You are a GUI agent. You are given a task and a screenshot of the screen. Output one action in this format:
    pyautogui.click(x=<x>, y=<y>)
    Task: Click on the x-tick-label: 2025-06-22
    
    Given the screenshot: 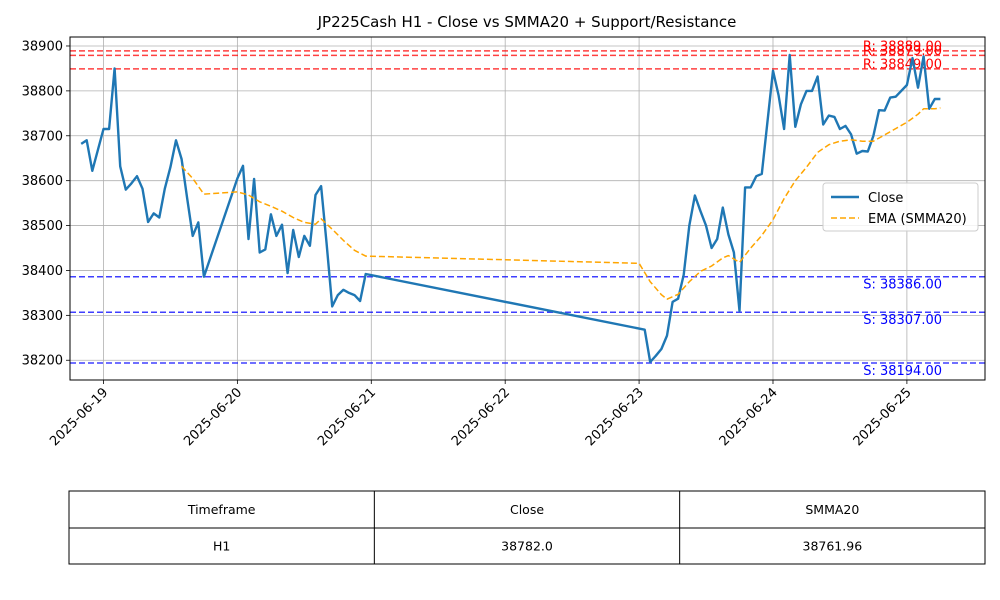 What is the action you would take?
    pyautogui.click(x=481, y=417)
    